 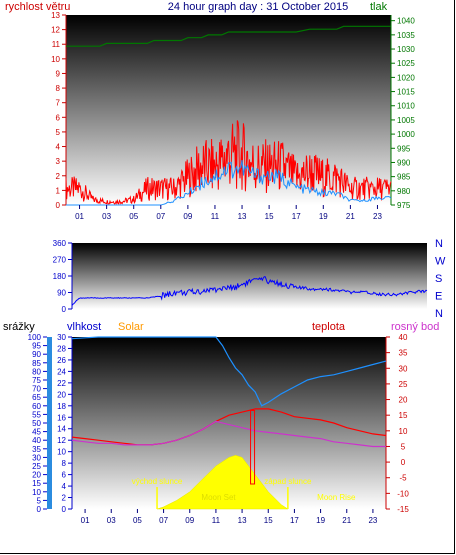 What do you see at coordinates (36, 371) in the screenshot?
I see `precip-tick-label: 80` at bounding box center [36, 371].